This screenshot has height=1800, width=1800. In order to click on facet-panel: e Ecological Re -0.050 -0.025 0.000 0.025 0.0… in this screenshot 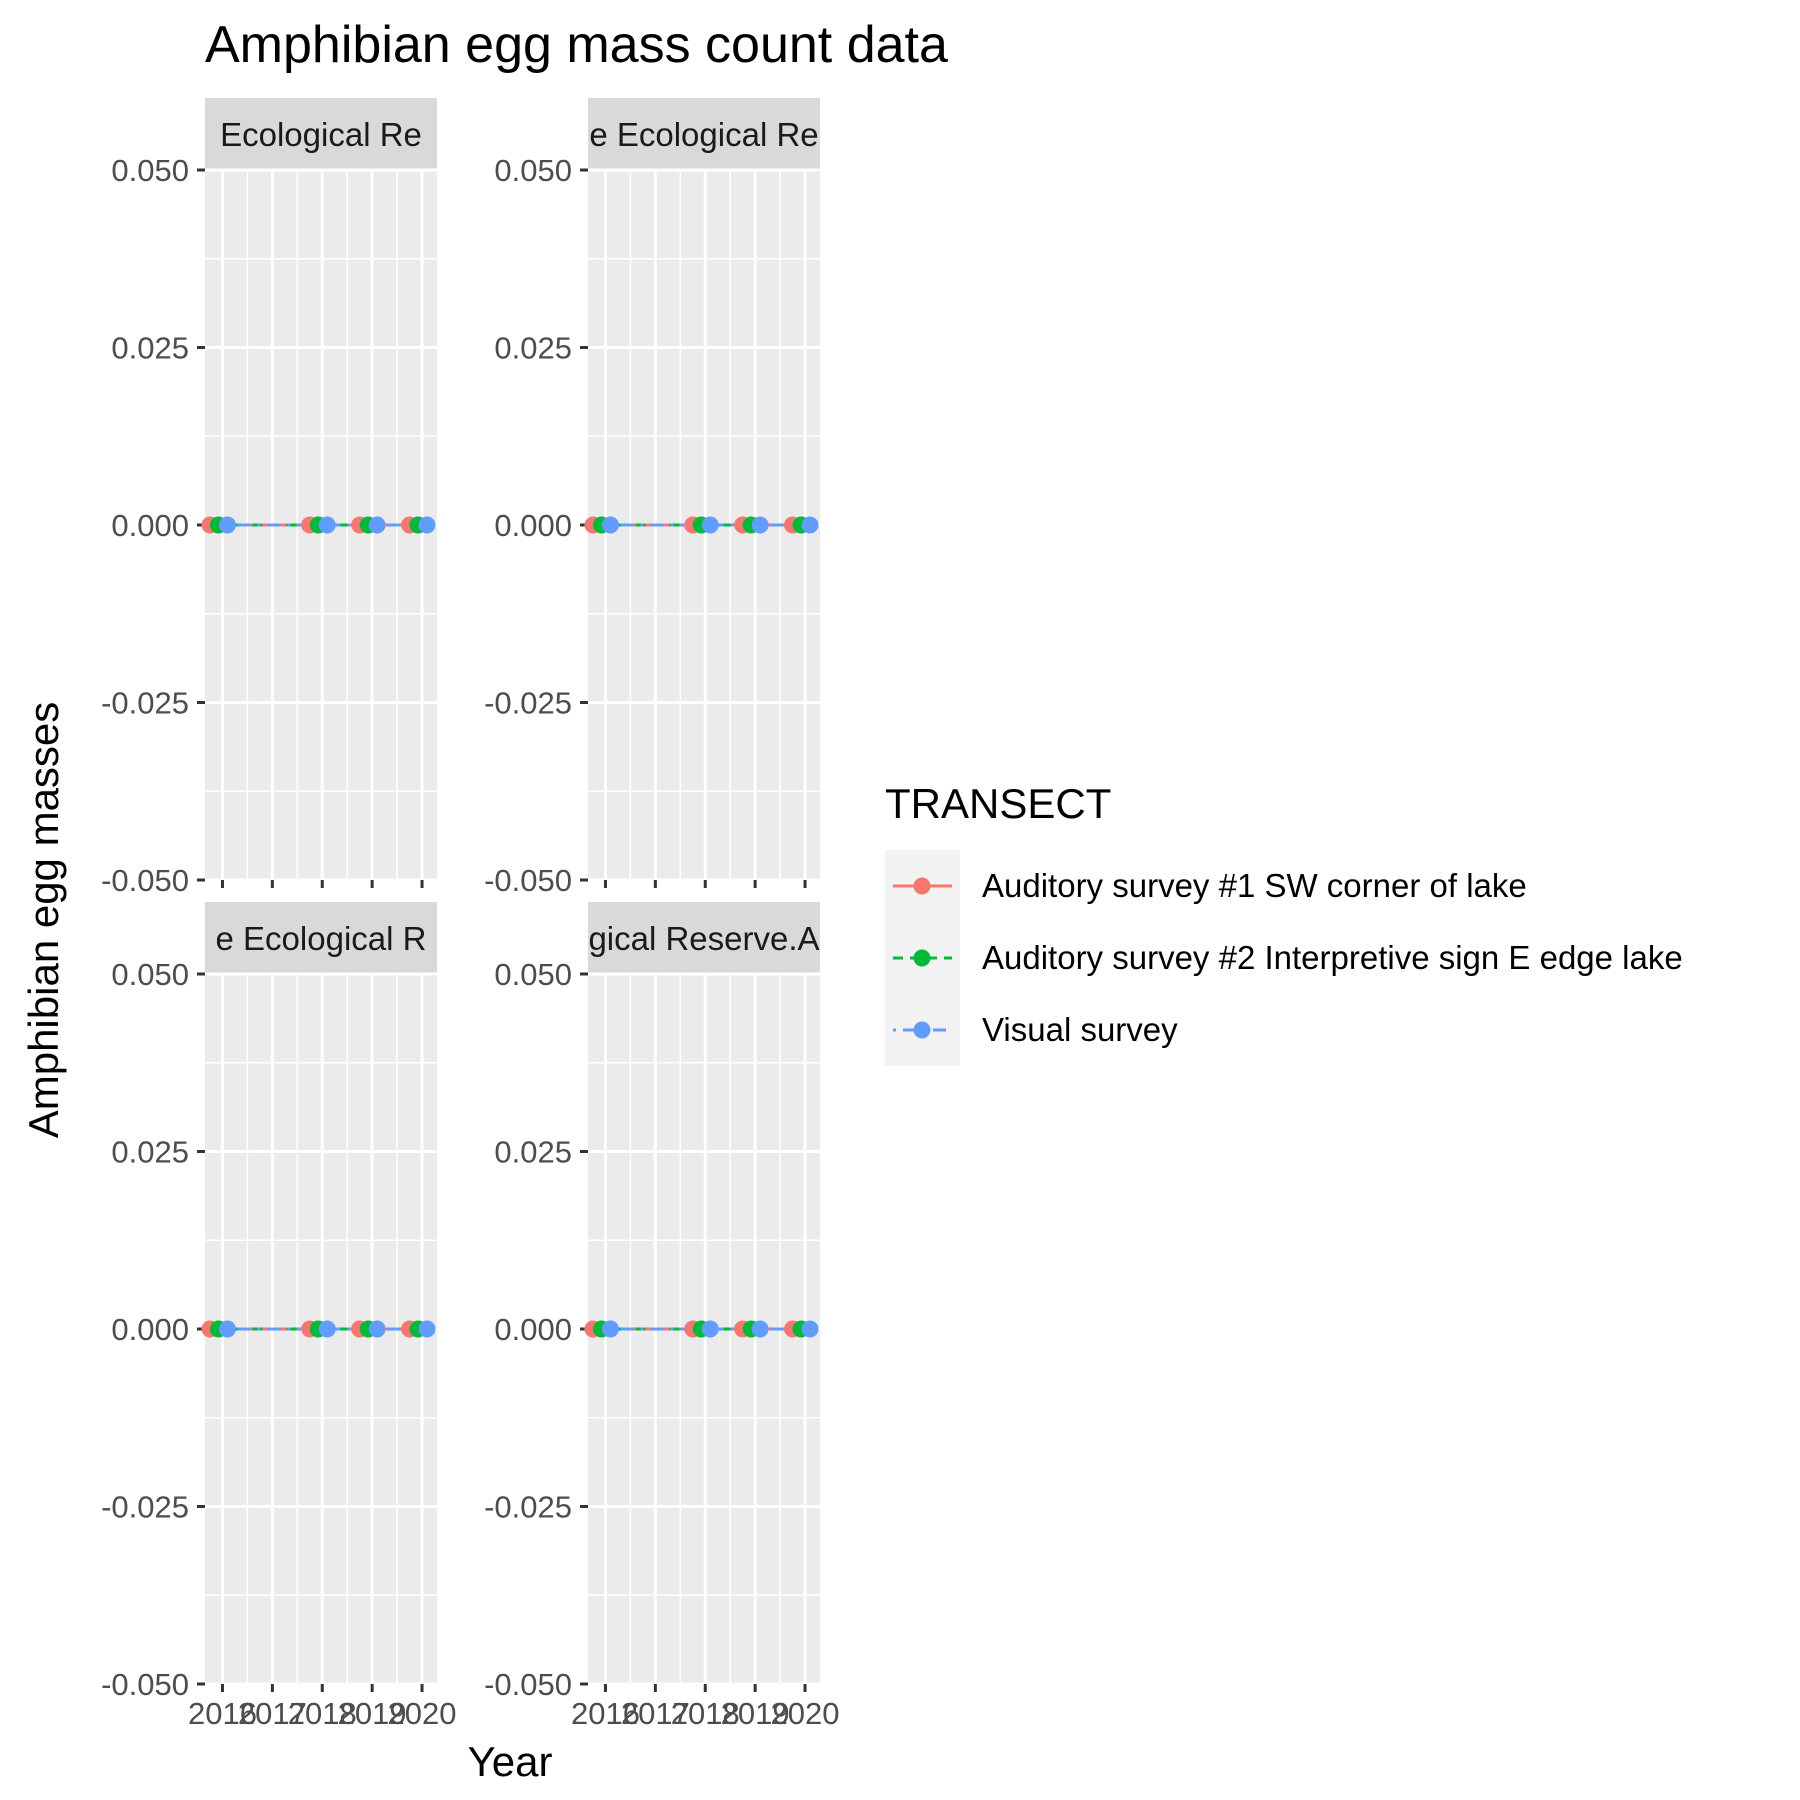, I will do `click(652, 498)`.